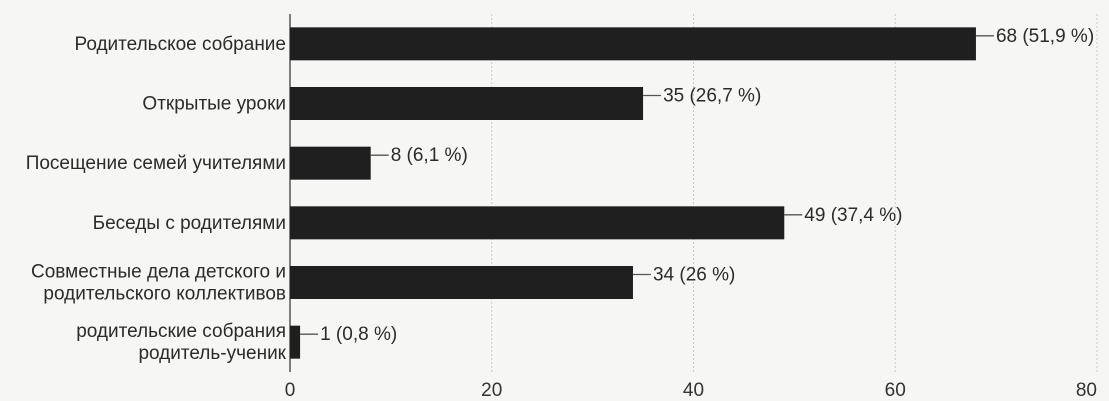 Image resolution: width=1109 pixels, height=401 pixels. Describe the element at coordinates (189, 223) in the screenshot. I see `category-label: Беседы с родителями` at that location.